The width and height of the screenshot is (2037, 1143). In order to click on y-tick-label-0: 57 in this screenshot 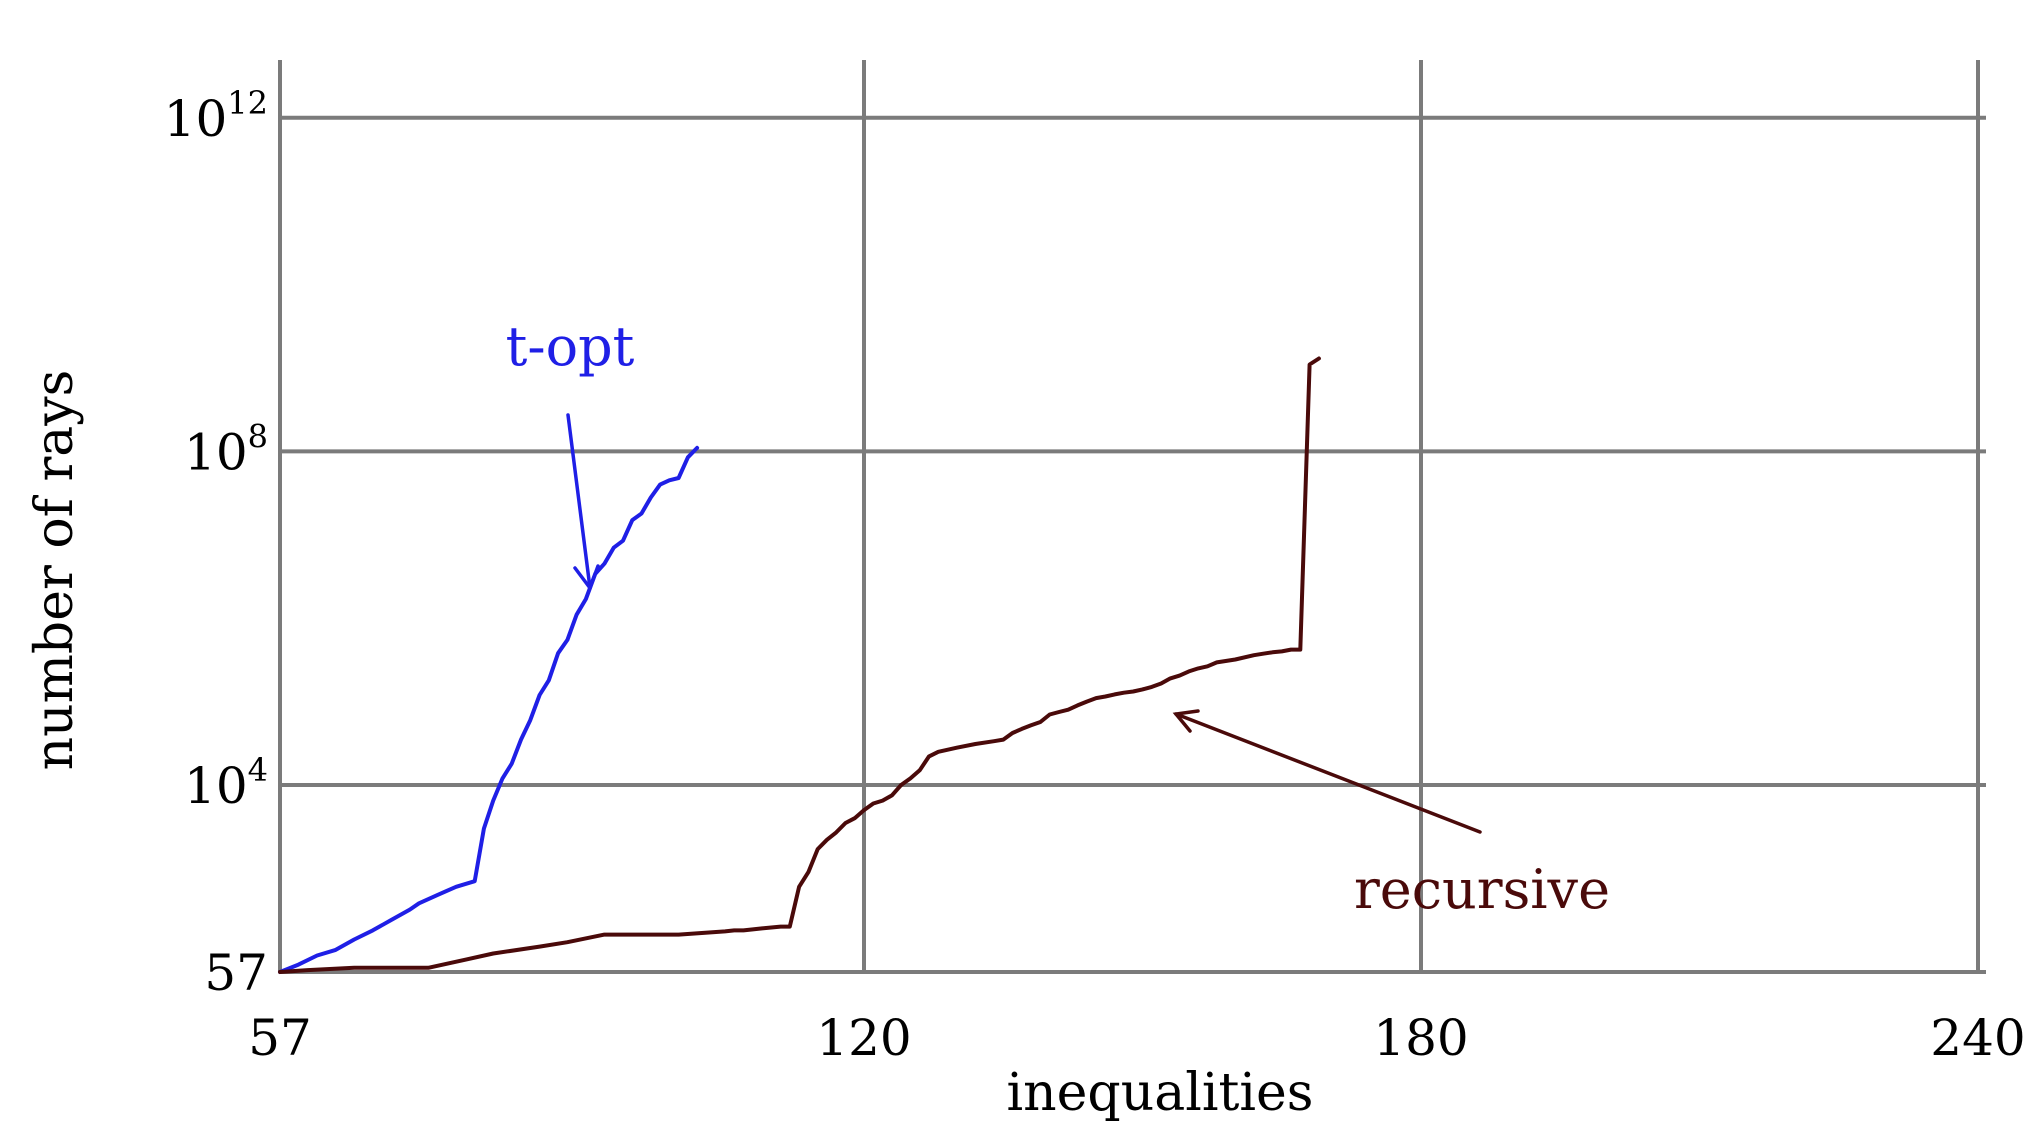, I will do `click(236, 973)`.